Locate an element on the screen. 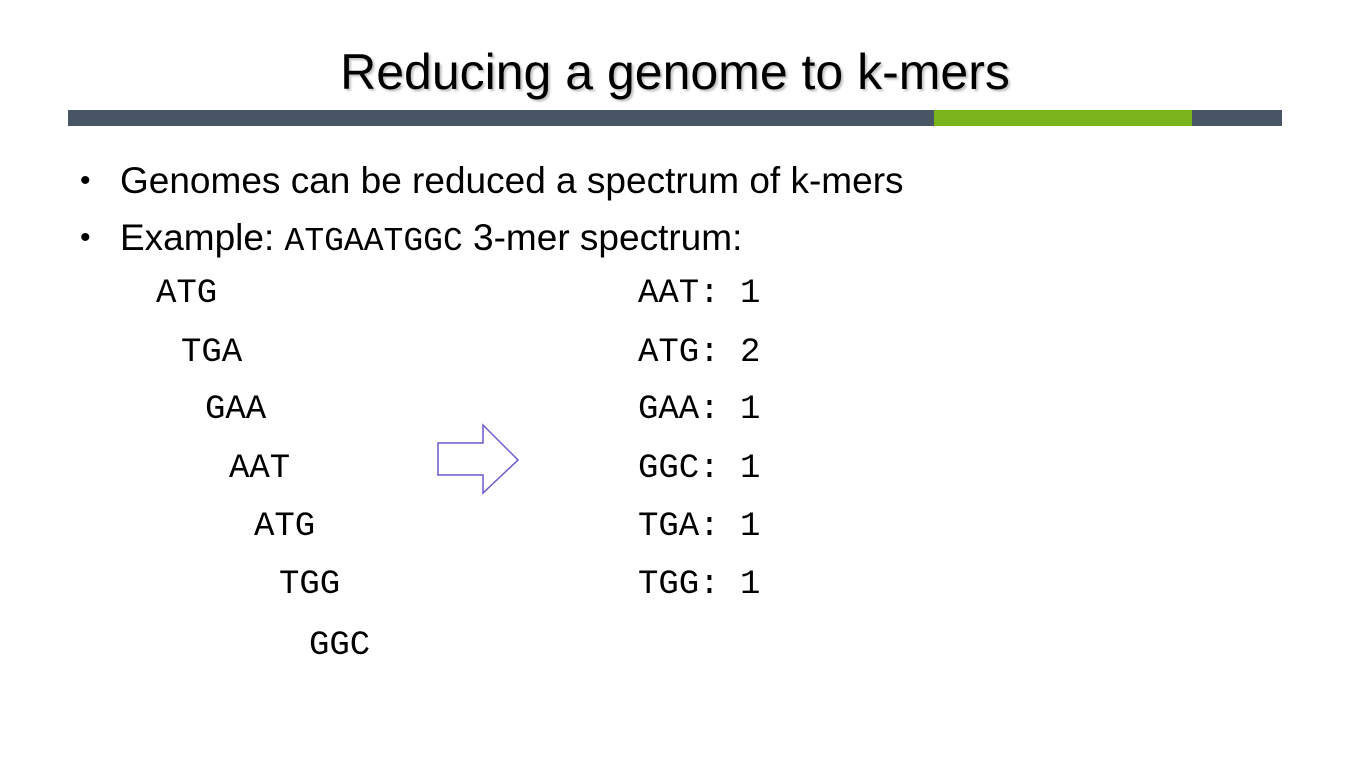  right-arrow-icon is located at coordinates (478, 459).